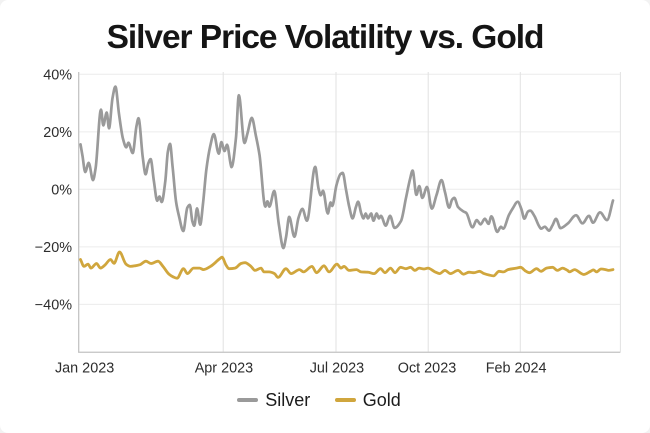 This screenshot has width=650, height=433. I want to click on svg-text: Jul 2023, so click(337, 369).